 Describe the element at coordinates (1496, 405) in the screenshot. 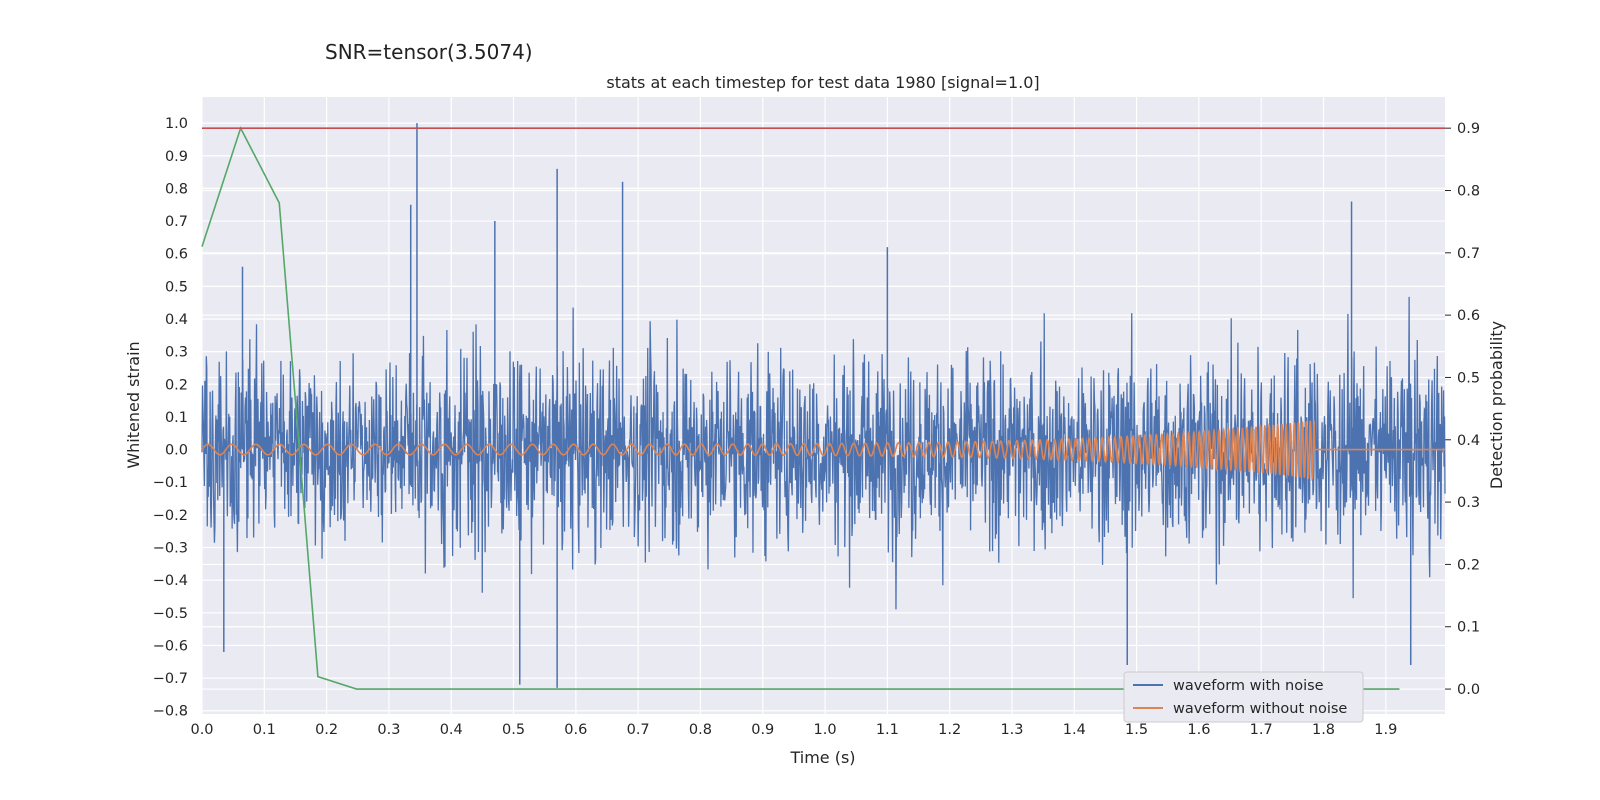

I see `y2-axis-label: Detection probability` at that location.